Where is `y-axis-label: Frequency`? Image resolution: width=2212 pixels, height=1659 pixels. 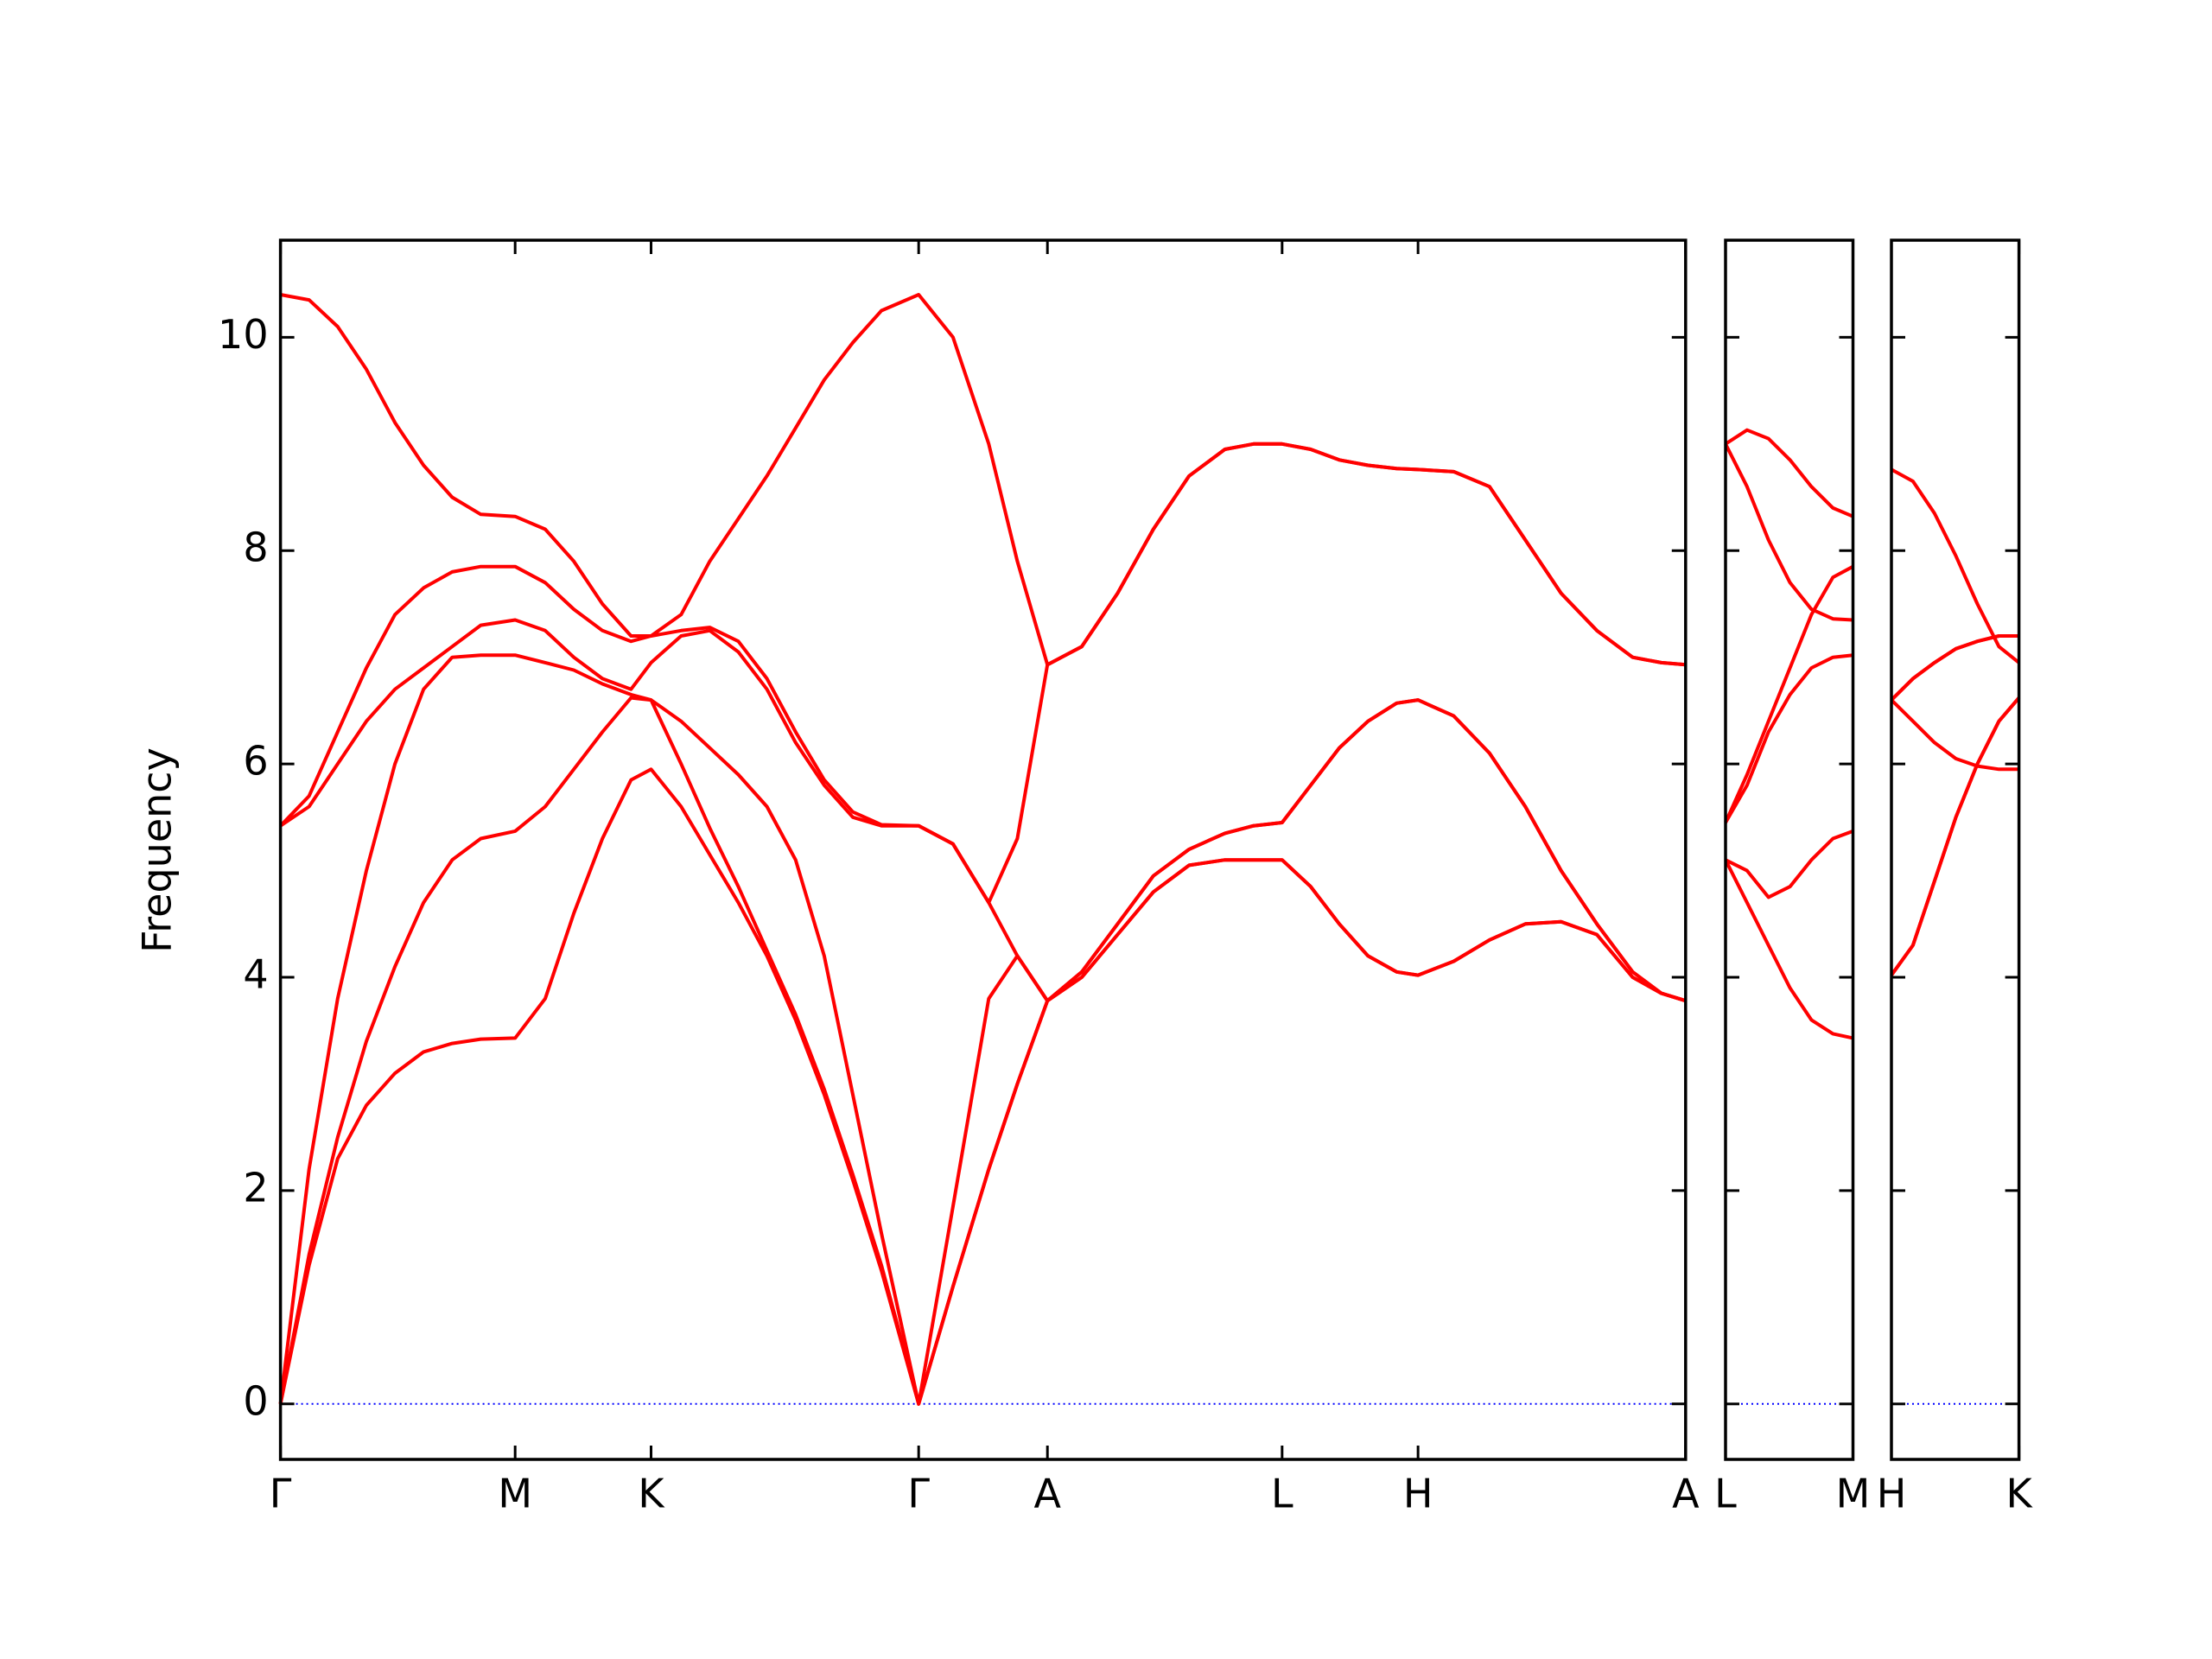 y-axis-label: Frequency is located at coordinates (157, 850).